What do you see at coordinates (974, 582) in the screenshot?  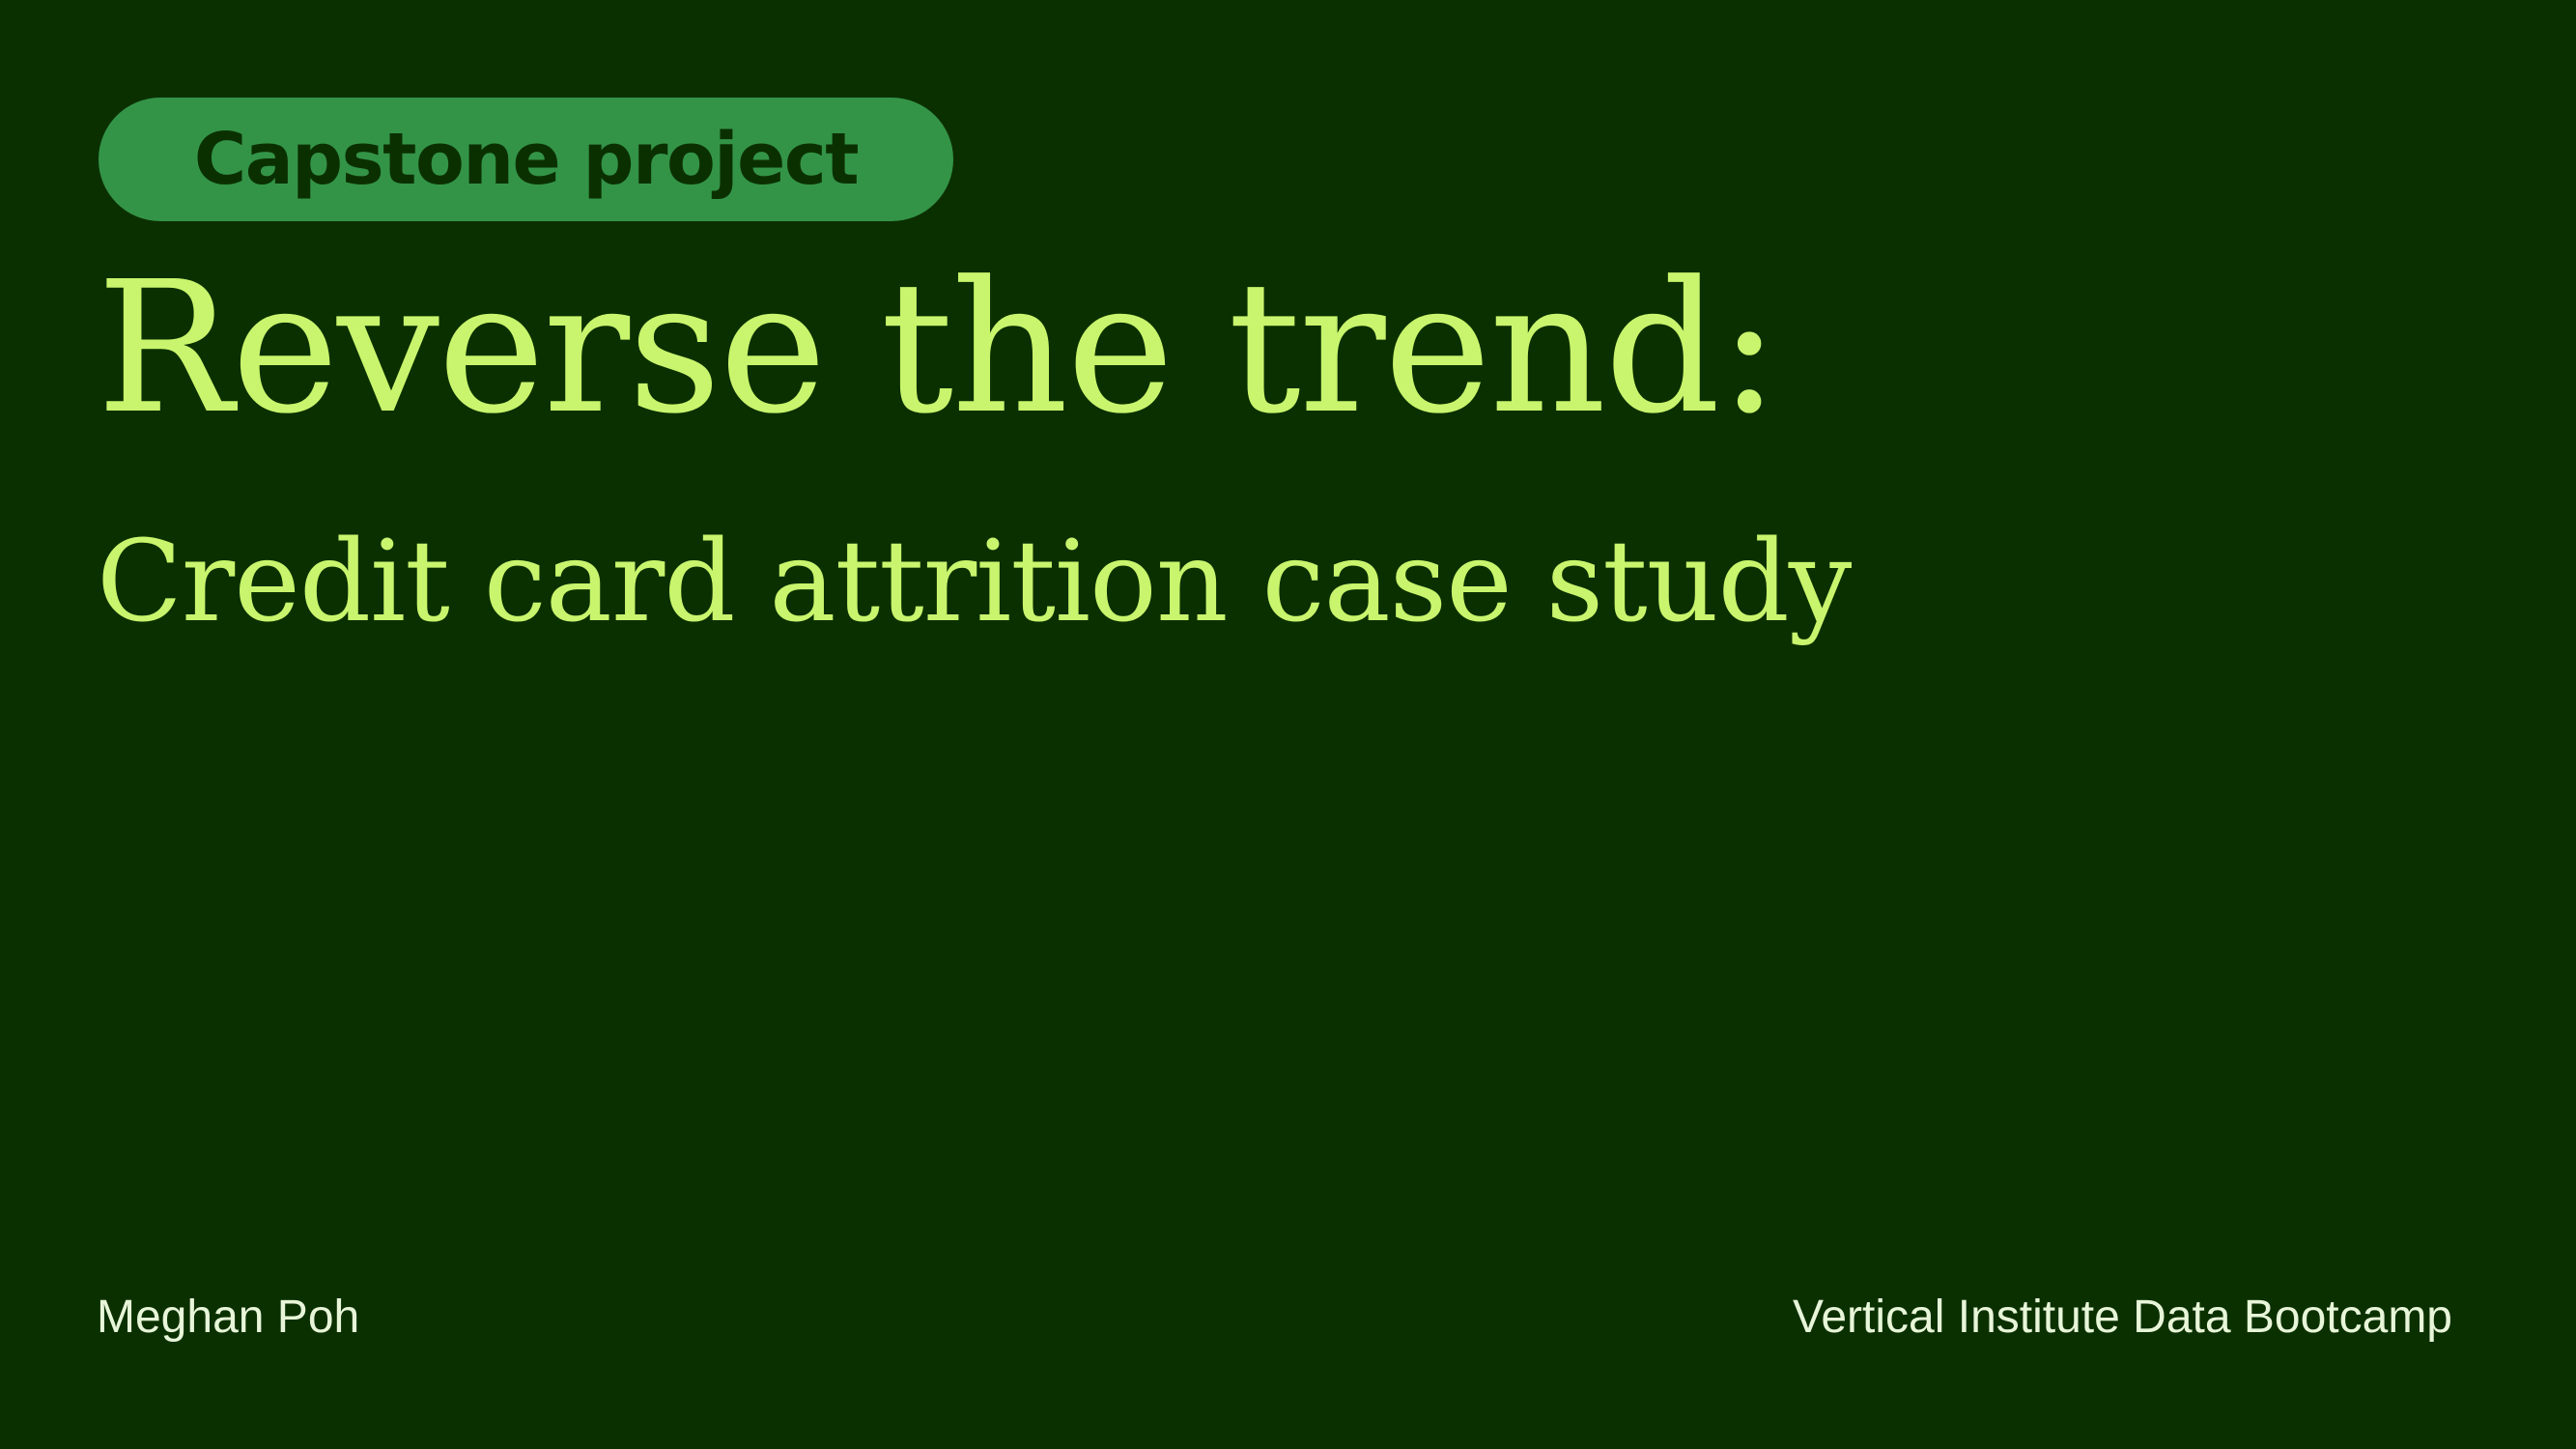 I see `slide-subtitle: Credit card attrition case study` at bounding box center [974, 582].